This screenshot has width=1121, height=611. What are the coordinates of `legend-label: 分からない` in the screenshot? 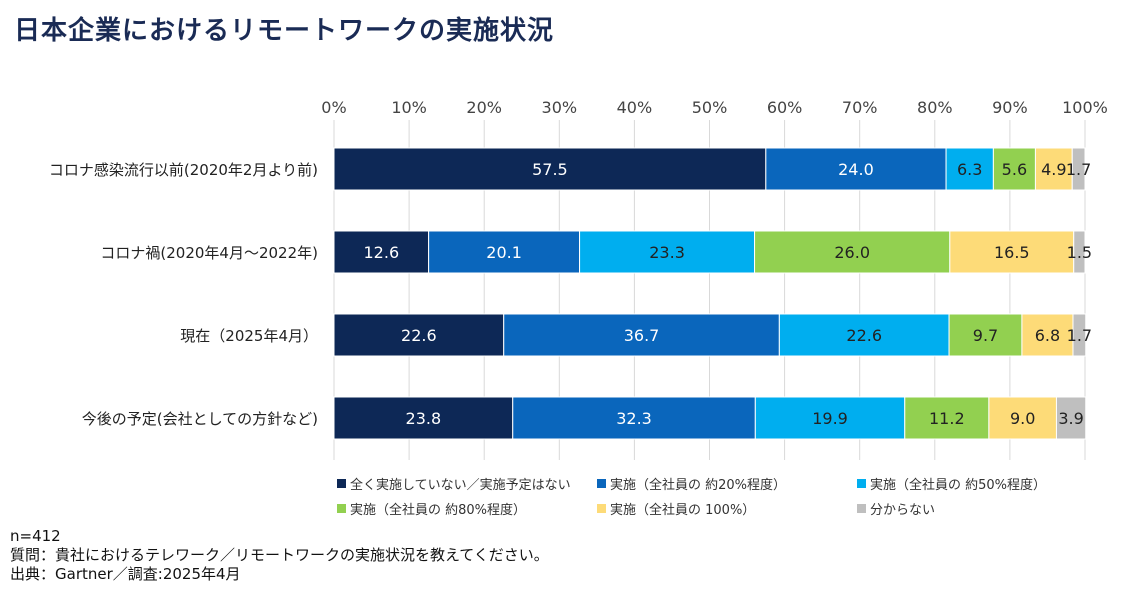 It's located at (903, 510).